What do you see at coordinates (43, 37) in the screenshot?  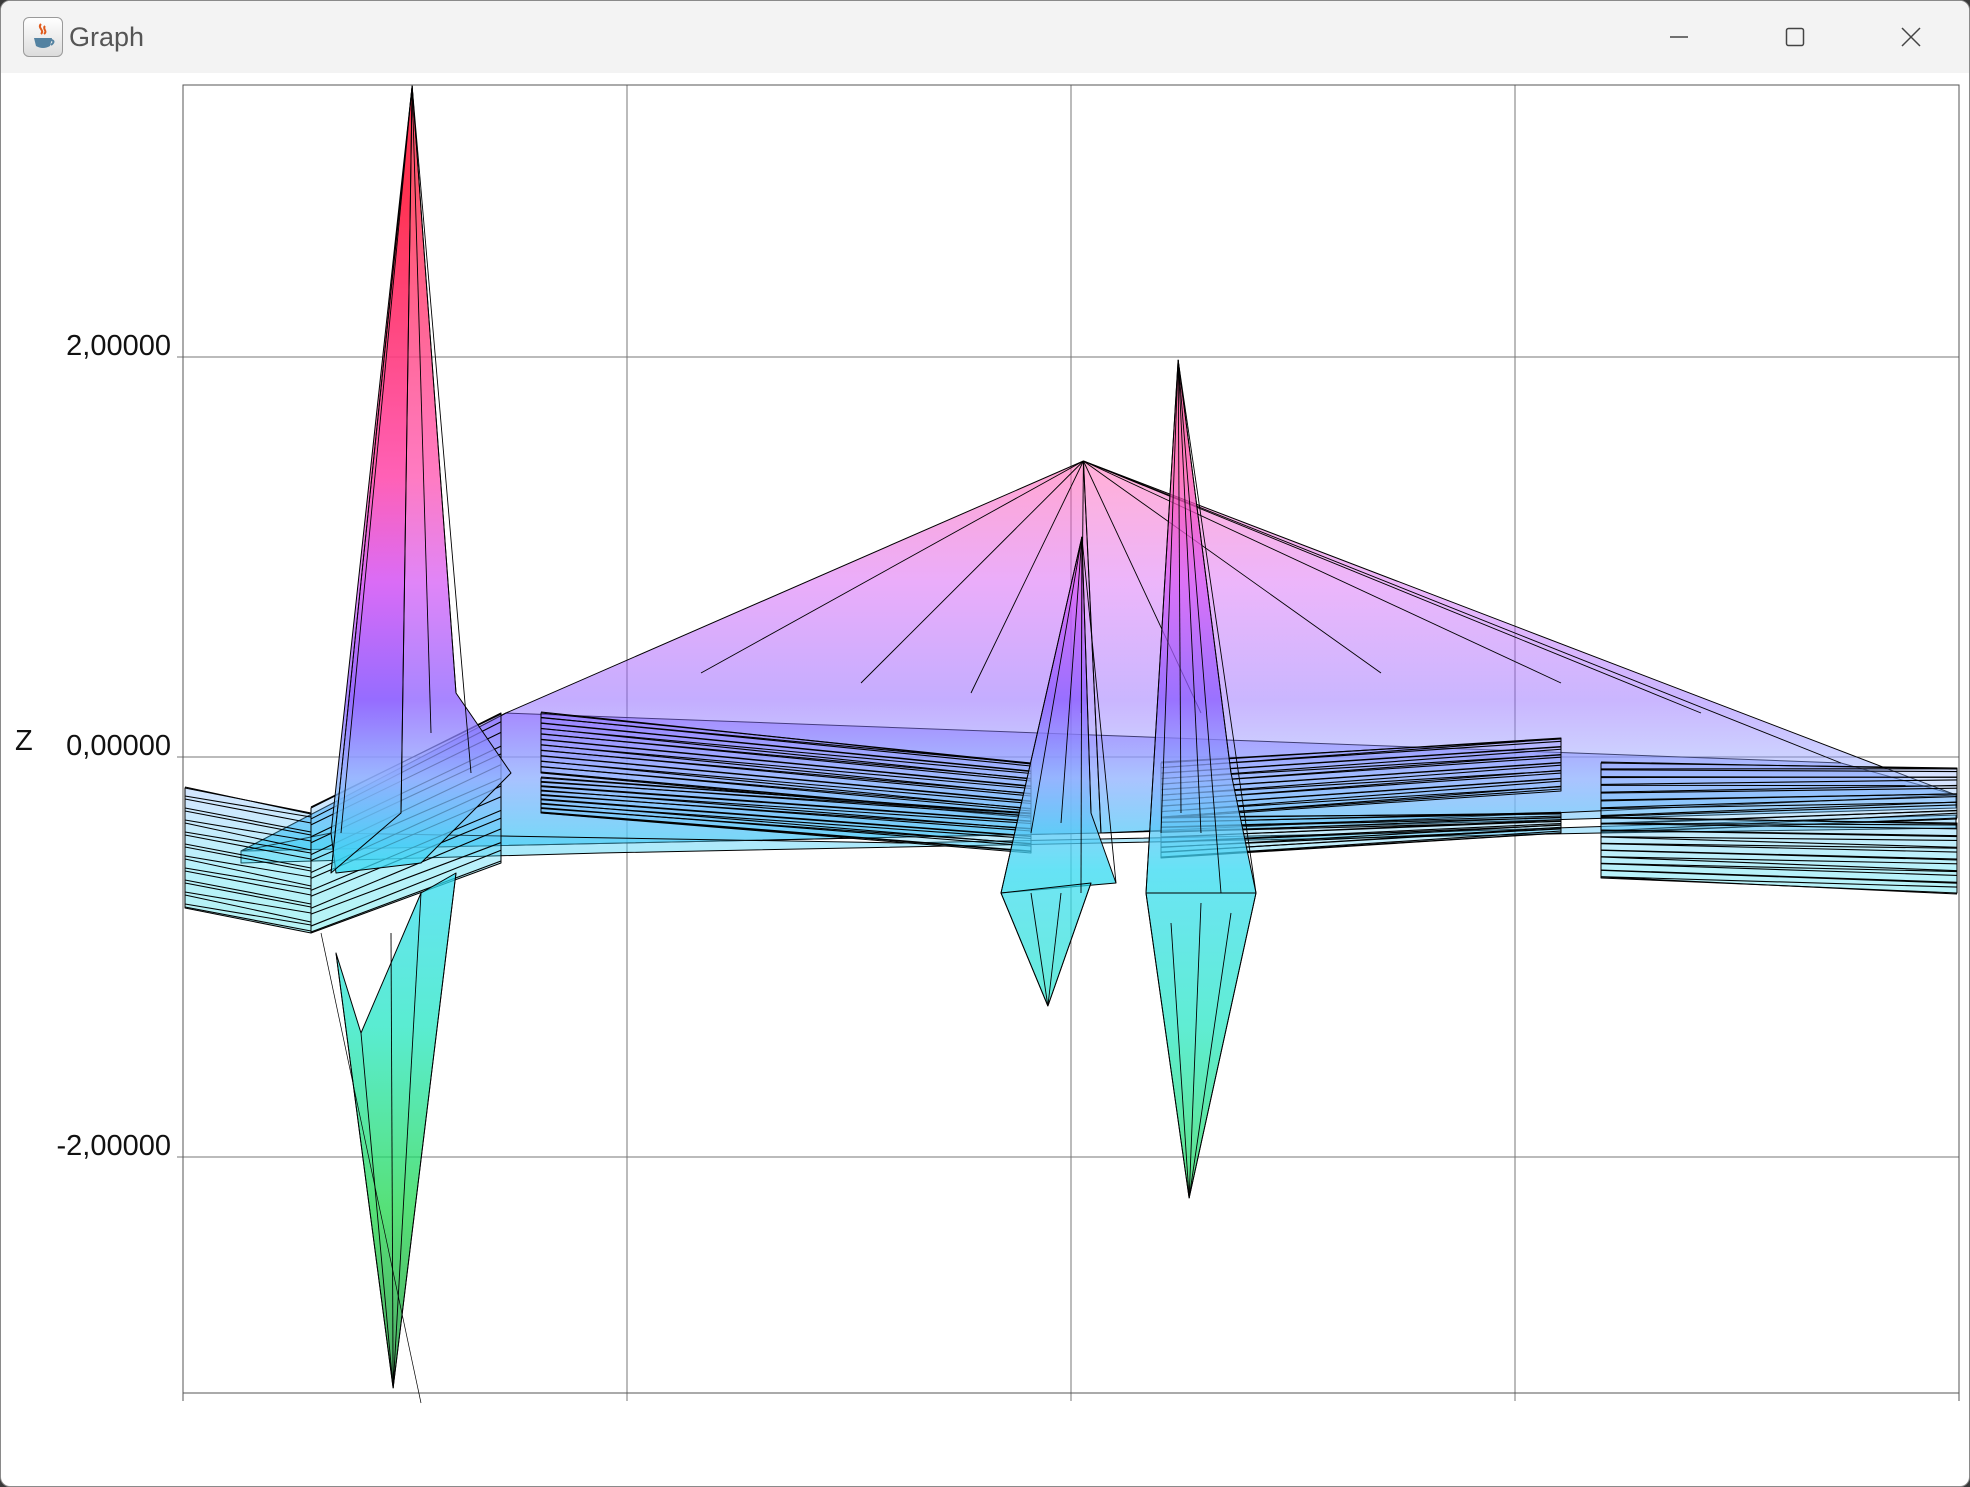 I see `java-coffee-cup-icon` at bounding box center [43, 37].